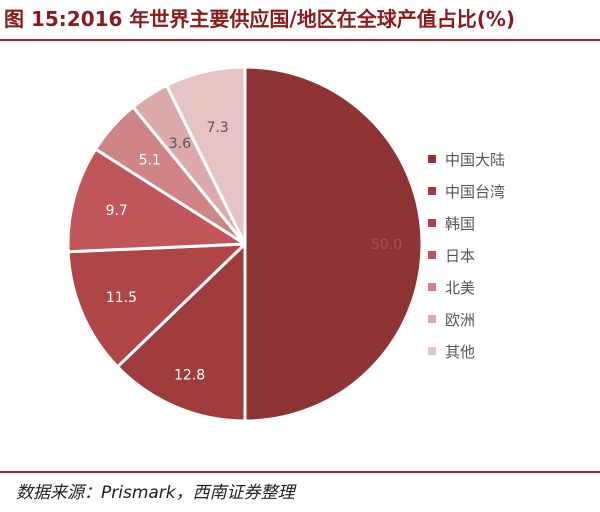 Image resolution: width=600 pixels, height=512 pixels. I want to click on legend-item-5: 北美, so click(508, 287).